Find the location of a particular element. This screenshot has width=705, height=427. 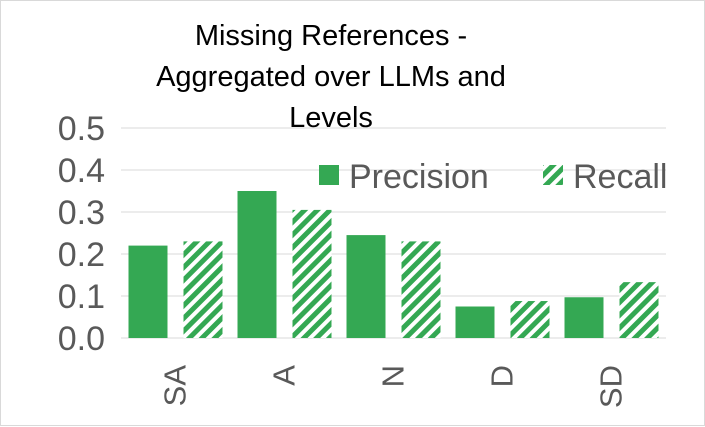

x-category-label: A is located at coordinates (284, 375).